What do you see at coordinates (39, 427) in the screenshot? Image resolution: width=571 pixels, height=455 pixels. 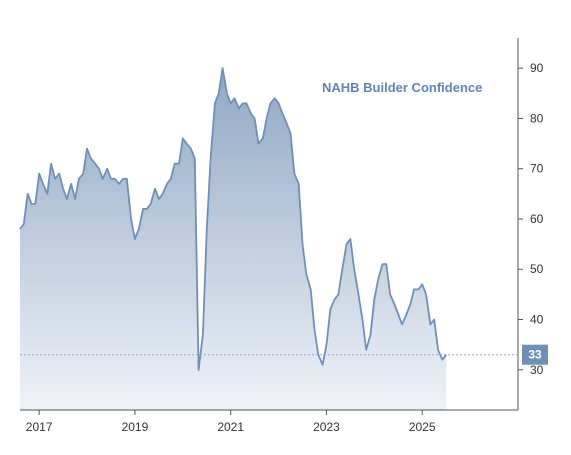 I see `x-tick-label: 2017` at bounding box center [39, 427].